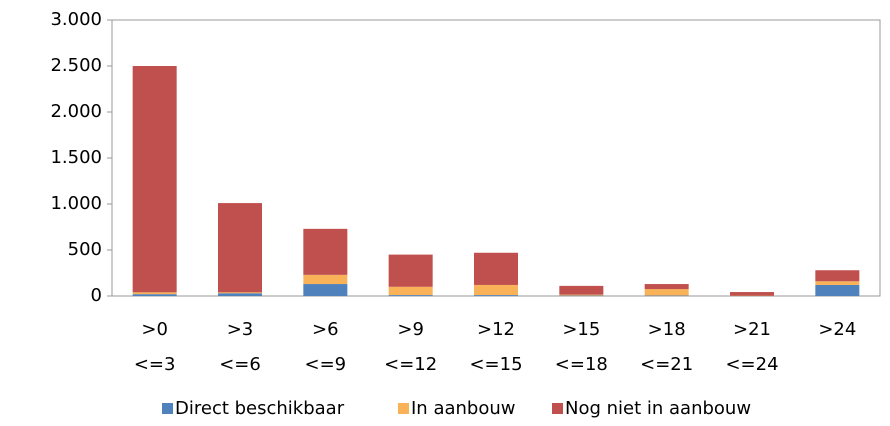  I want to click on x-tick-label: <=18, so click(581, 364).